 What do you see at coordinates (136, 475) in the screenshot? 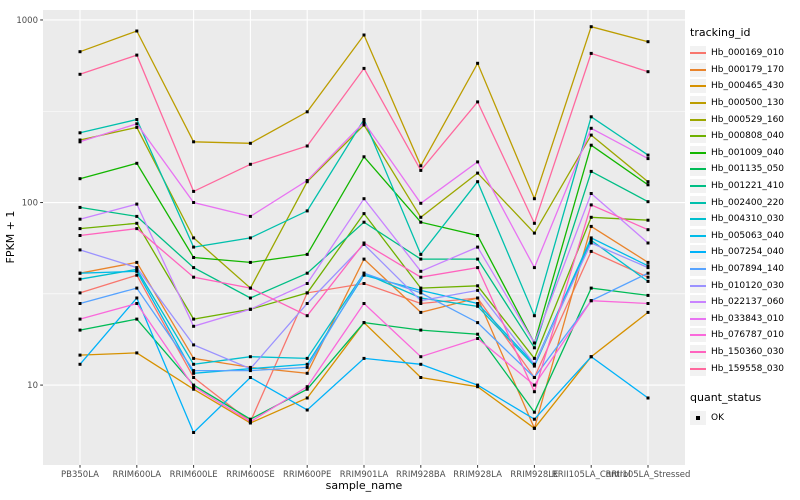
I see `x-tick-label: RRIM600LA` at bounding box center [136, 475].